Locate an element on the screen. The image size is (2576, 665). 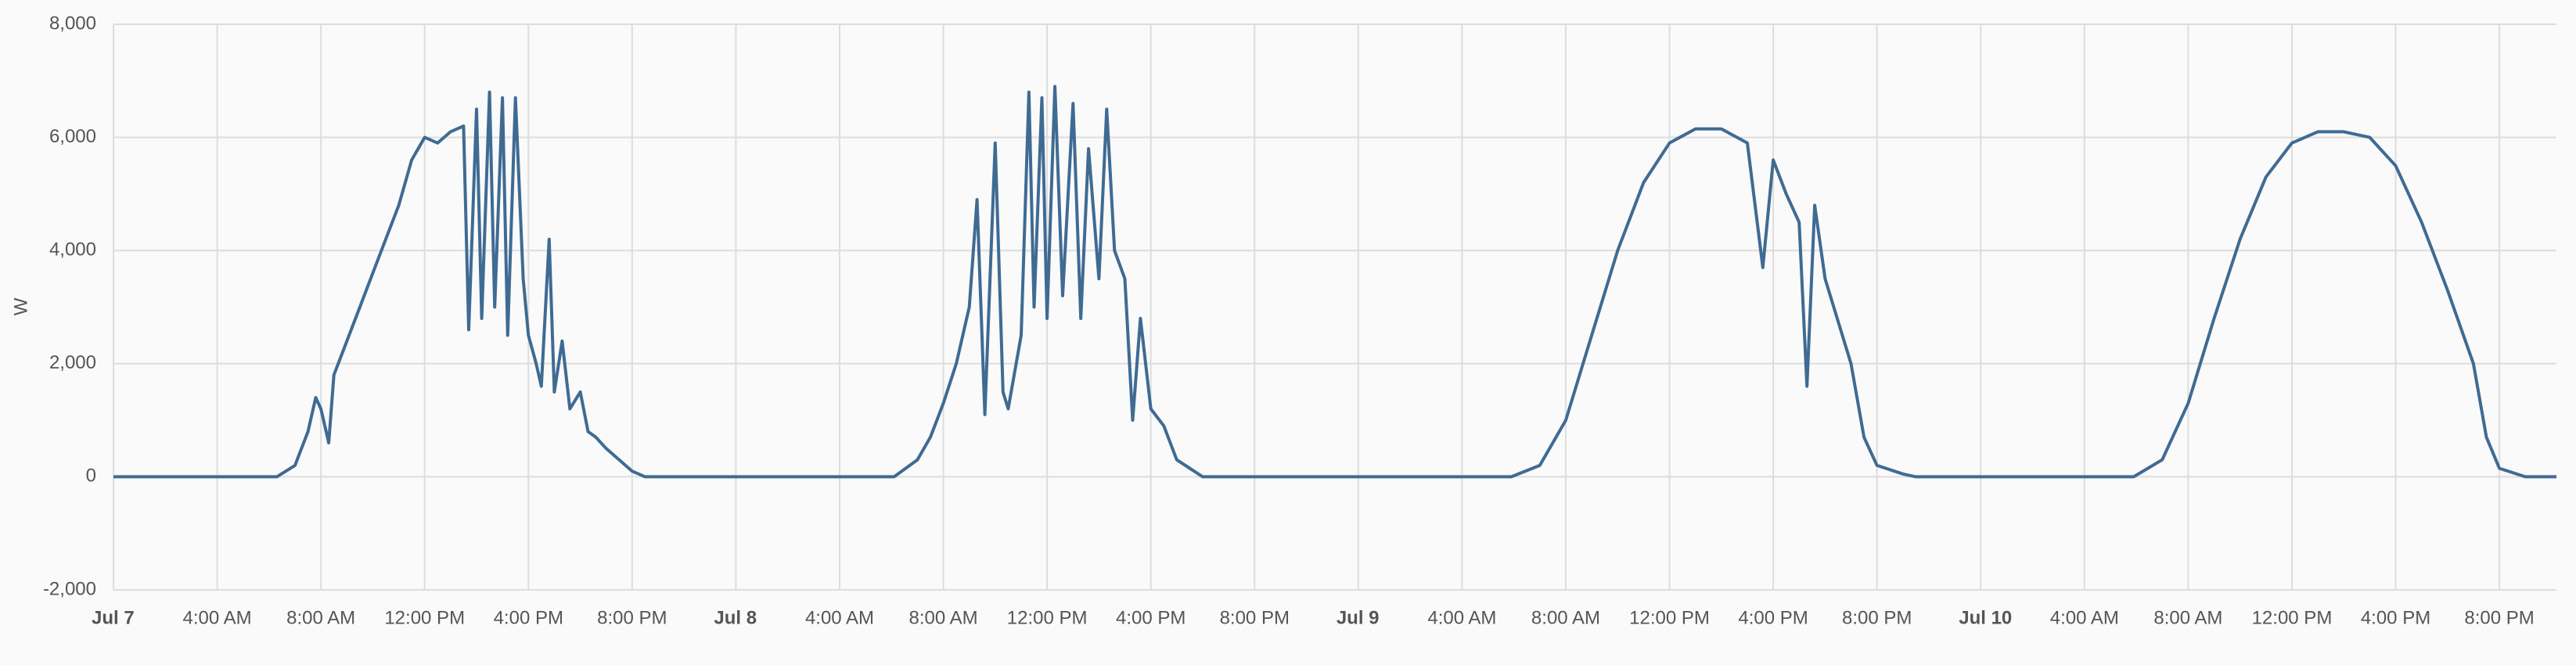
y-tick-label: 4,000 is located at coordinates (72, 250).